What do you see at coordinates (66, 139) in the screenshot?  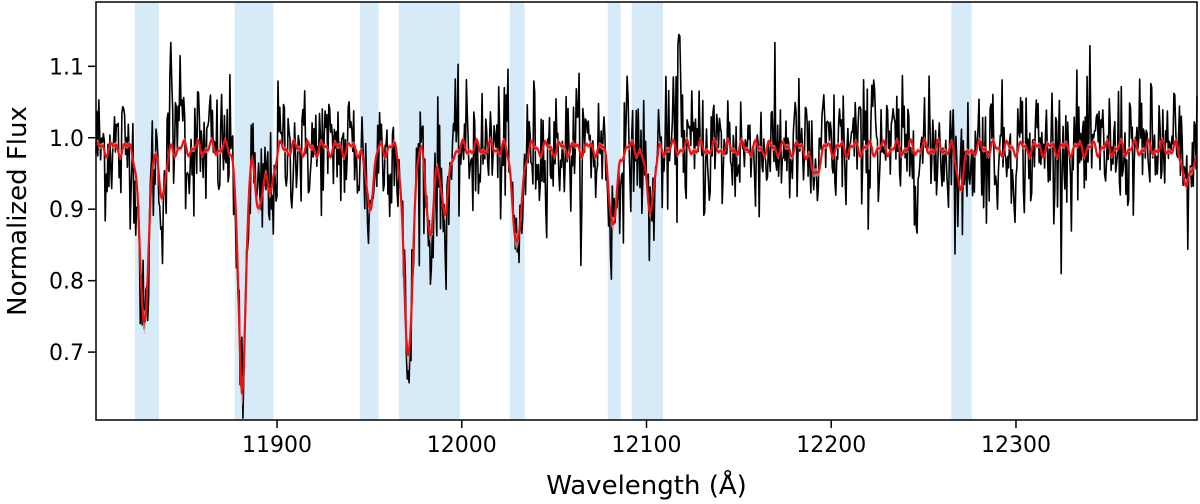 I see `y-tick-label: 1.0` at bounding box center [66, 139].